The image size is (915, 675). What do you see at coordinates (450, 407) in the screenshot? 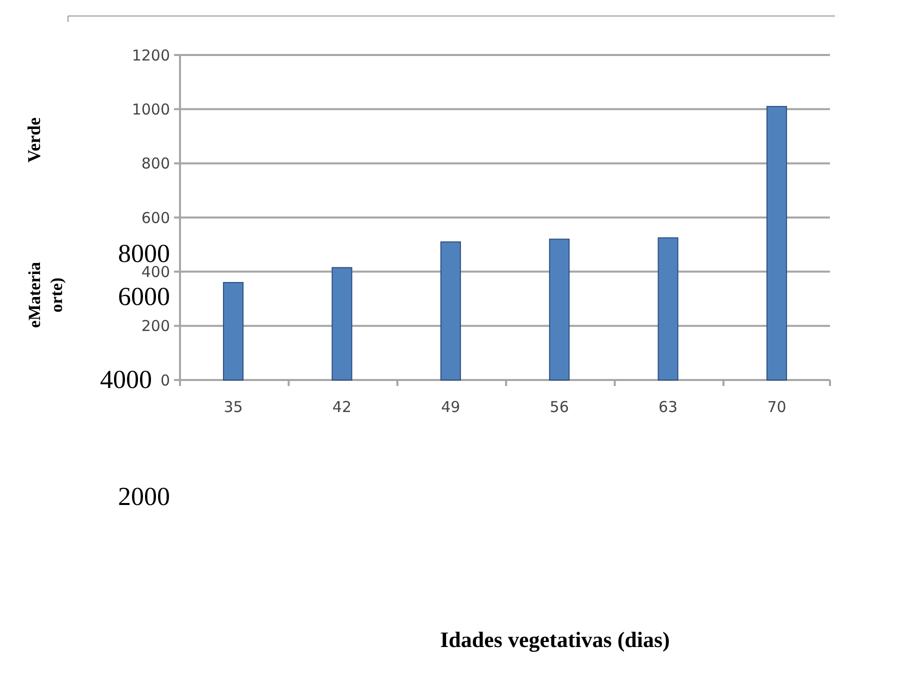
I see `x-tick-label: 49` at bounding box center [450, 407].